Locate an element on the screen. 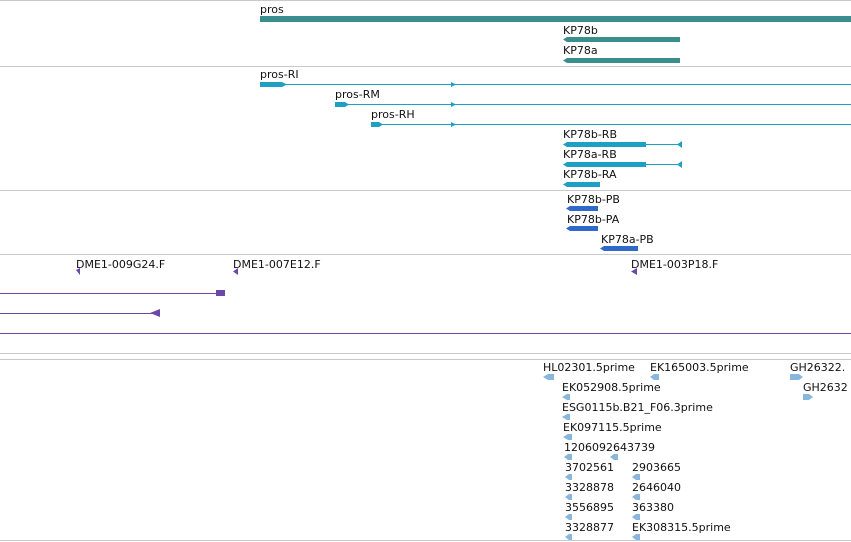  transcript-pros-rh-intron-arrow is located at coordinates (453, 124).